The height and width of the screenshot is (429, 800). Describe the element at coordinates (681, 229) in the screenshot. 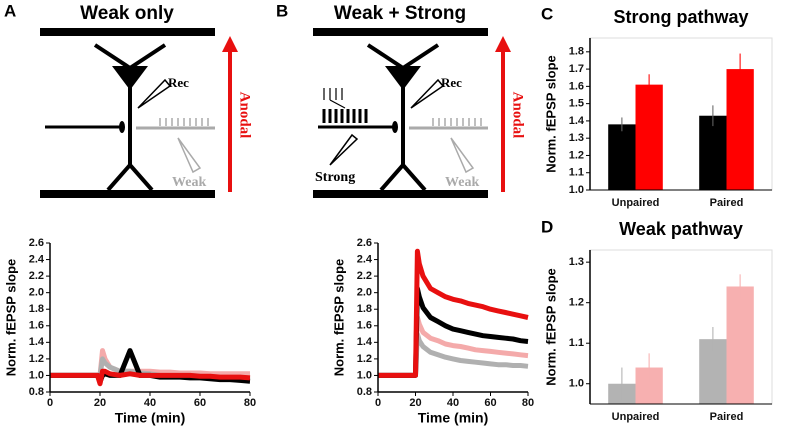

I see `chart-title: Weak pathway` at that location.